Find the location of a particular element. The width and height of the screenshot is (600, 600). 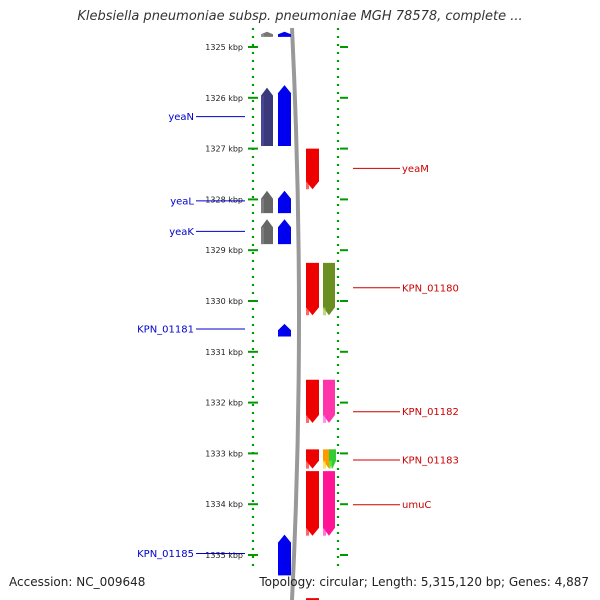

left-gene-label-text: yeaN is located at coordinates (181, 117).